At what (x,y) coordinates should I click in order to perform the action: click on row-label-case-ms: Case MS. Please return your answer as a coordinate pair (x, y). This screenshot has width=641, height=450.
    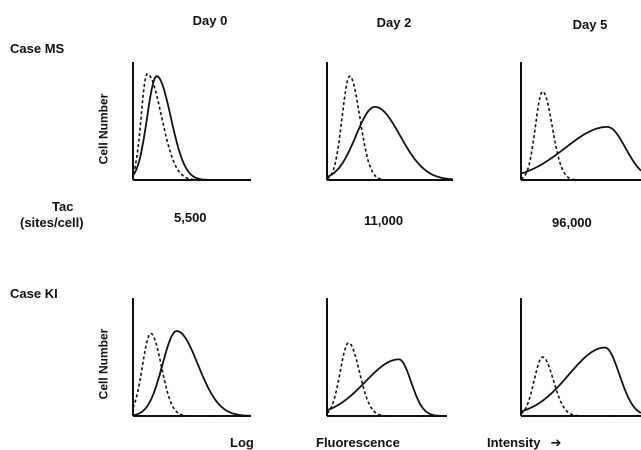
    Looking at the image, I should click on (37, 48).